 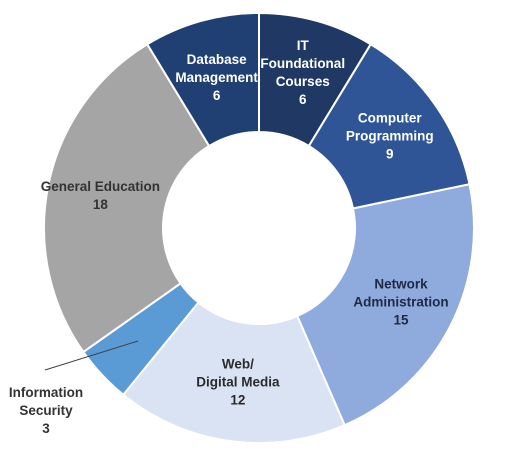 I want to click on slice-label-line-computer-programming: Computer, so click(x=390, y=118).